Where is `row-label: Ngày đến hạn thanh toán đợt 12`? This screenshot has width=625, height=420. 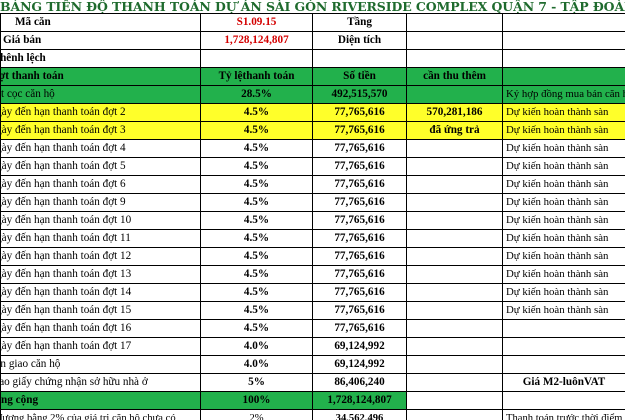 row-label: Ngày đến hạn thanh toán đợt 12 is located at coordinates (100, 256).